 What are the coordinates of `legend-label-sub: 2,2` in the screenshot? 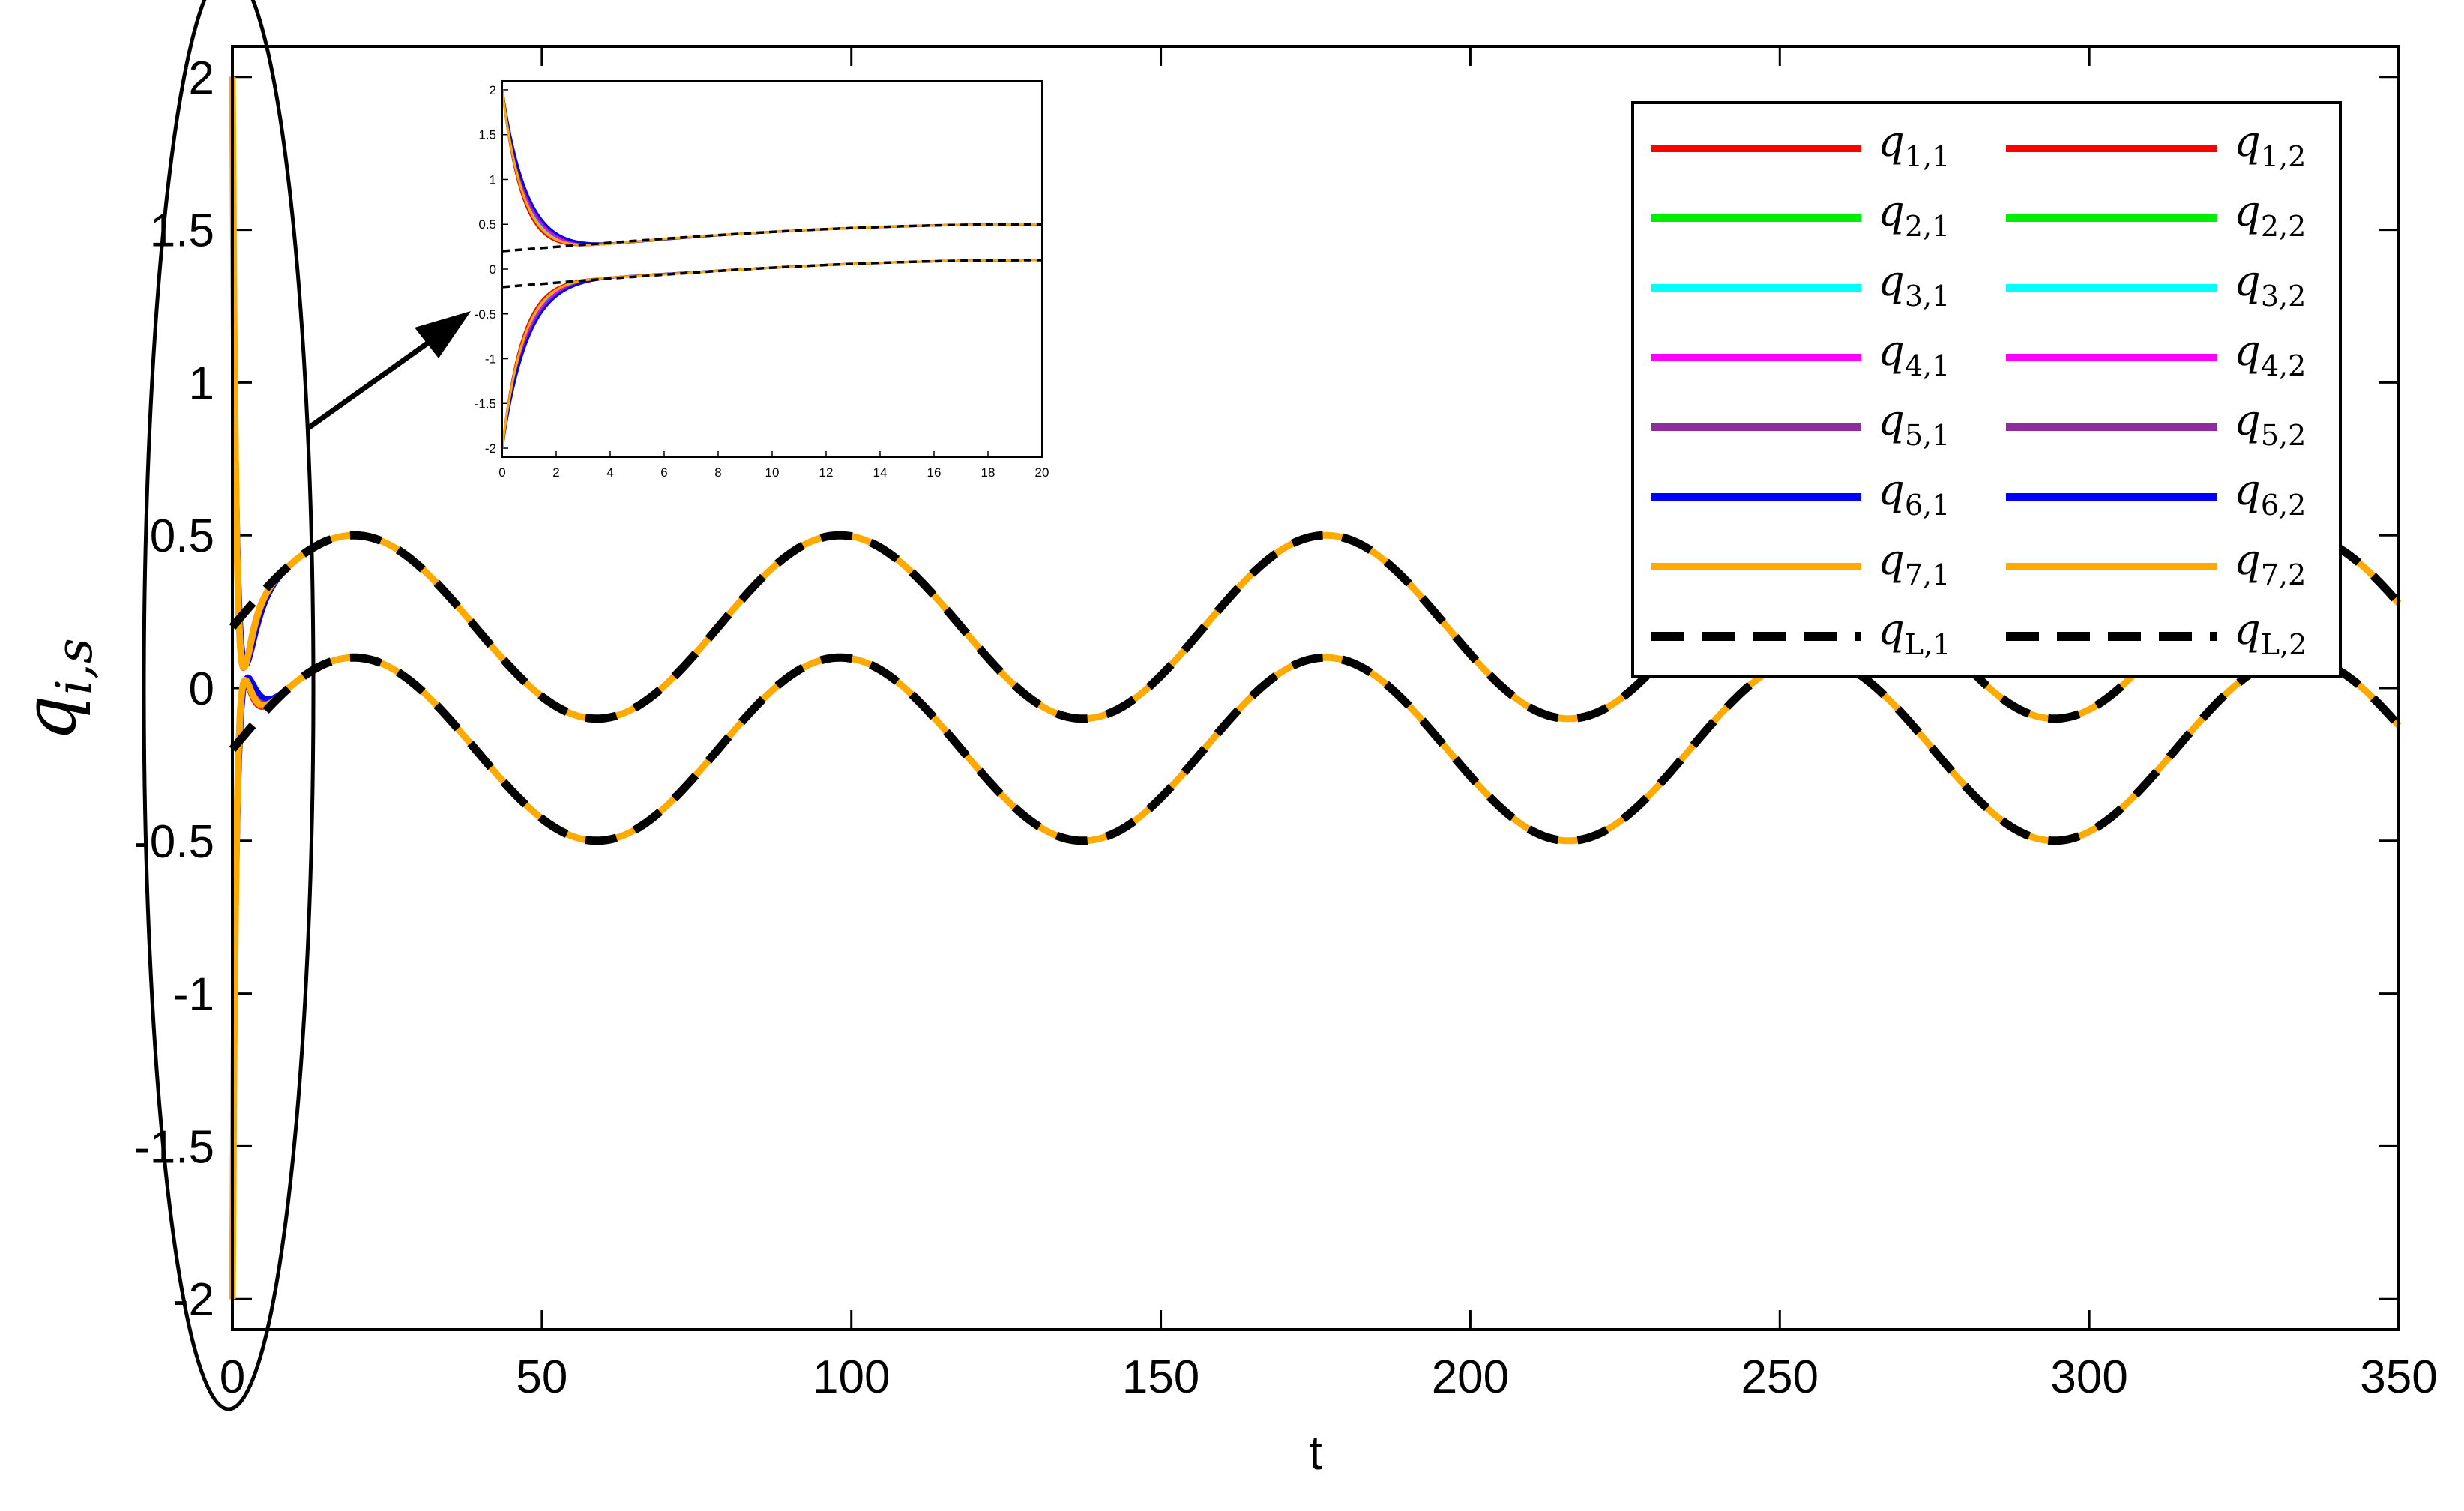 It's located at (2283, 227).